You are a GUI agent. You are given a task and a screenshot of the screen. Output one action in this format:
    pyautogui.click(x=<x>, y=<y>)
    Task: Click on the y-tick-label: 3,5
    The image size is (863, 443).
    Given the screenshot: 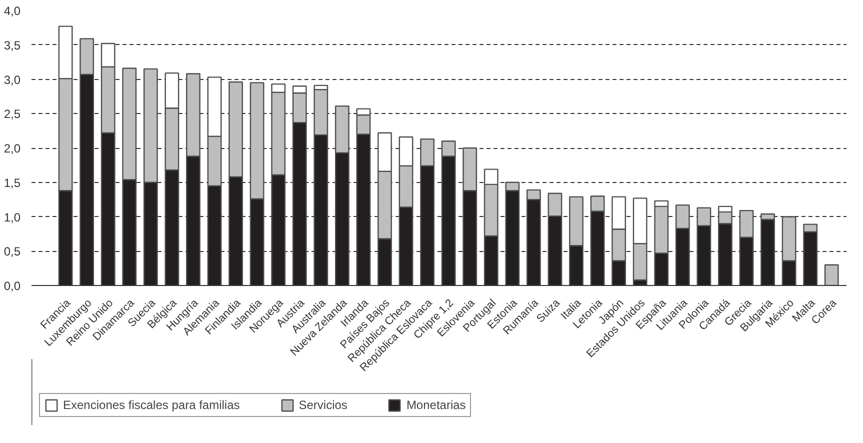 What is the action you would take?
    pyautogui.click(x=12, y=45)
    